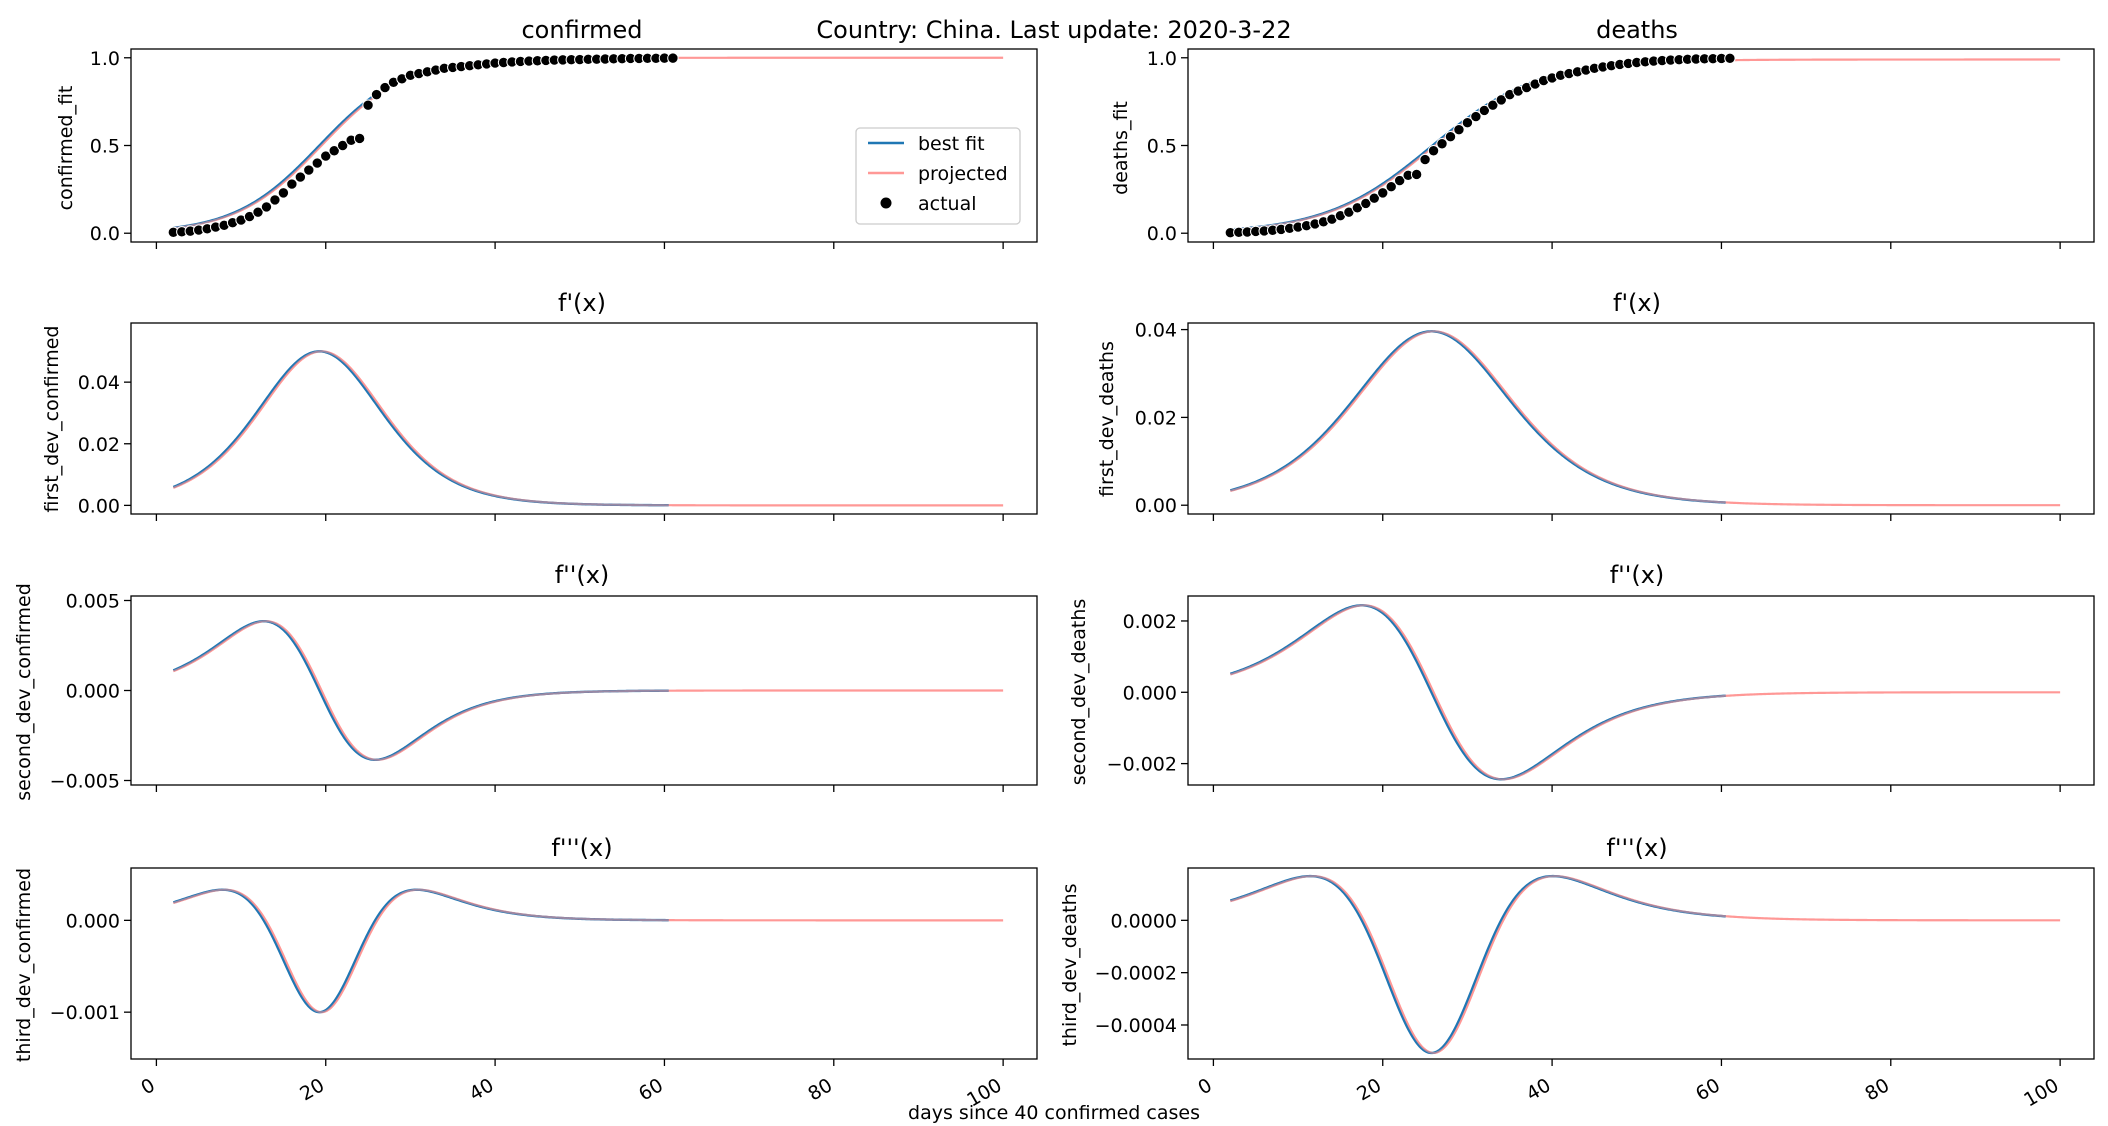  Describe the element at coordinates (963, 174) in the screenshot. I see `legend-projected-label: projected` at that location.